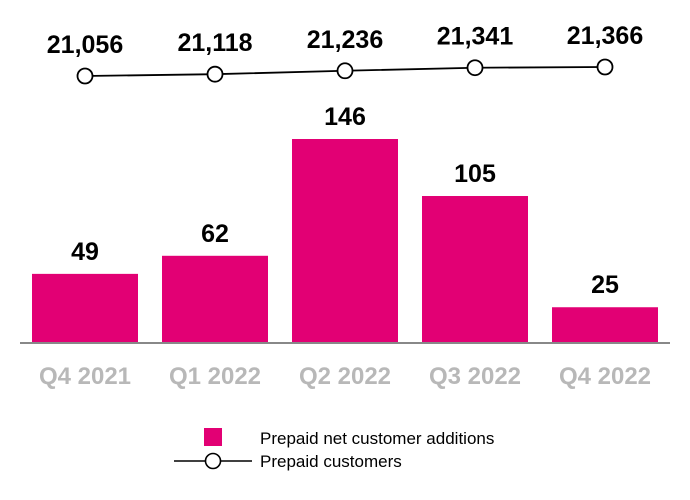 This screenshot has height=500, width=690. I want to click on x-axis-tick-labels: Q4 2021 Q1 2022 Q2 2022 Q3 2022 Q4 2022, so click(345, 376).